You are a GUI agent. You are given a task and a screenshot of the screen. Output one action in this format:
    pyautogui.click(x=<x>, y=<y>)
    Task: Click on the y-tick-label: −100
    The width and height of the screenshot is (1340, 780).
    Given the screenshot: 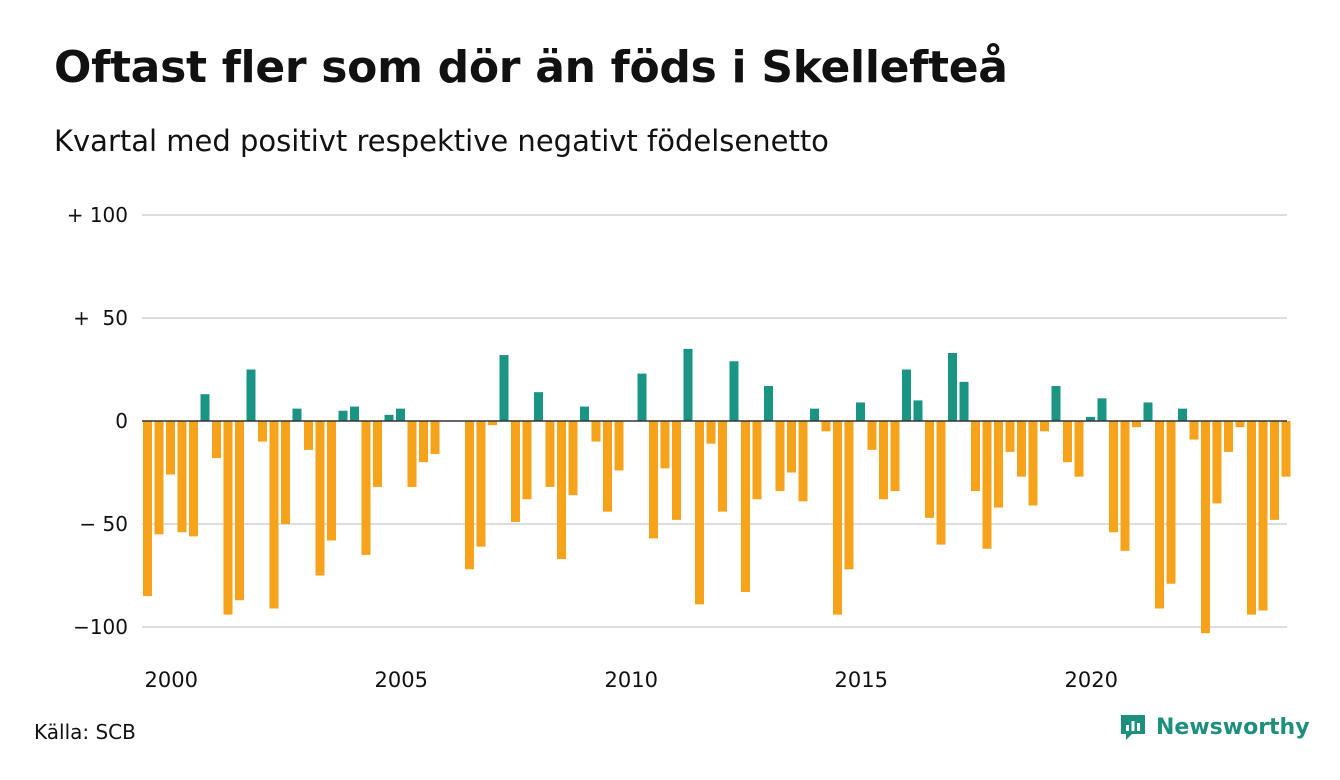 What is the action you would take?
    pyautogui.click(x=100, y=627)
    